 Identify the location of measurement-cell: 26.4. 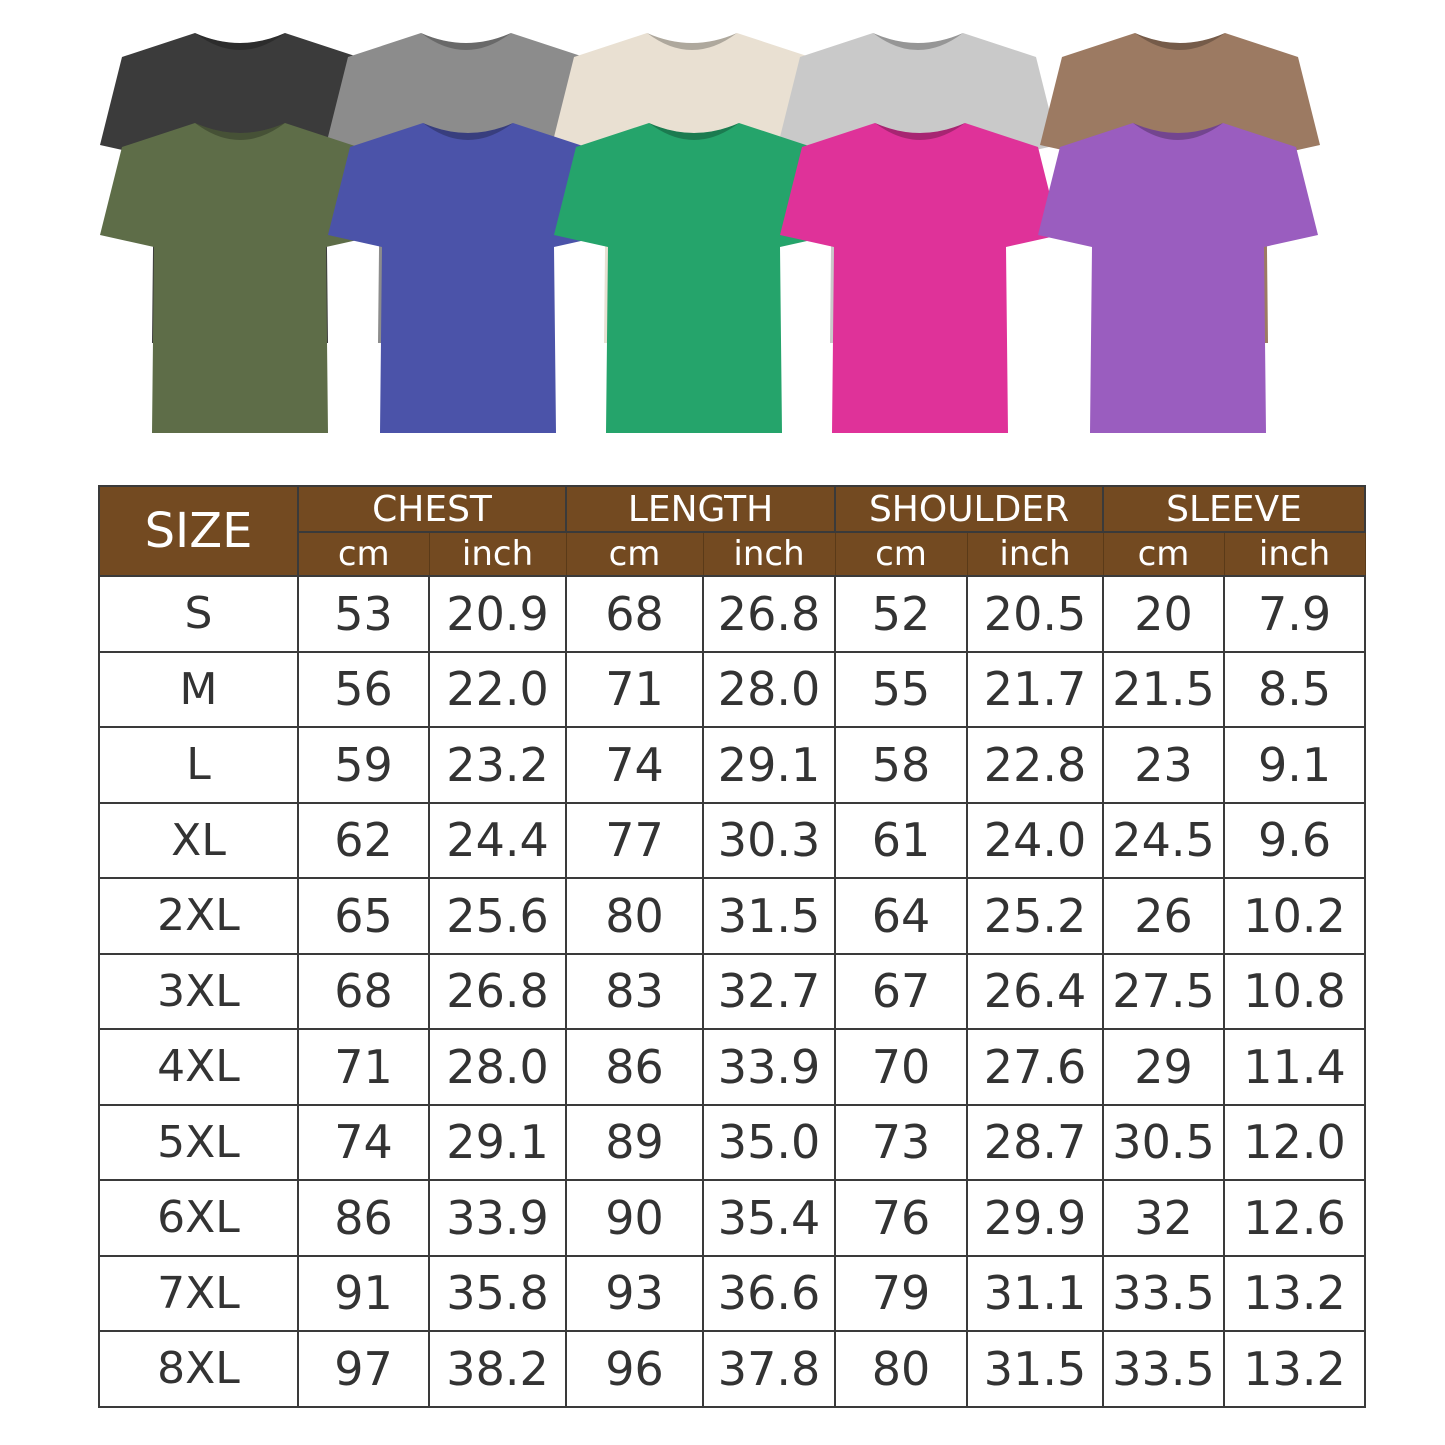
(1035, 991).